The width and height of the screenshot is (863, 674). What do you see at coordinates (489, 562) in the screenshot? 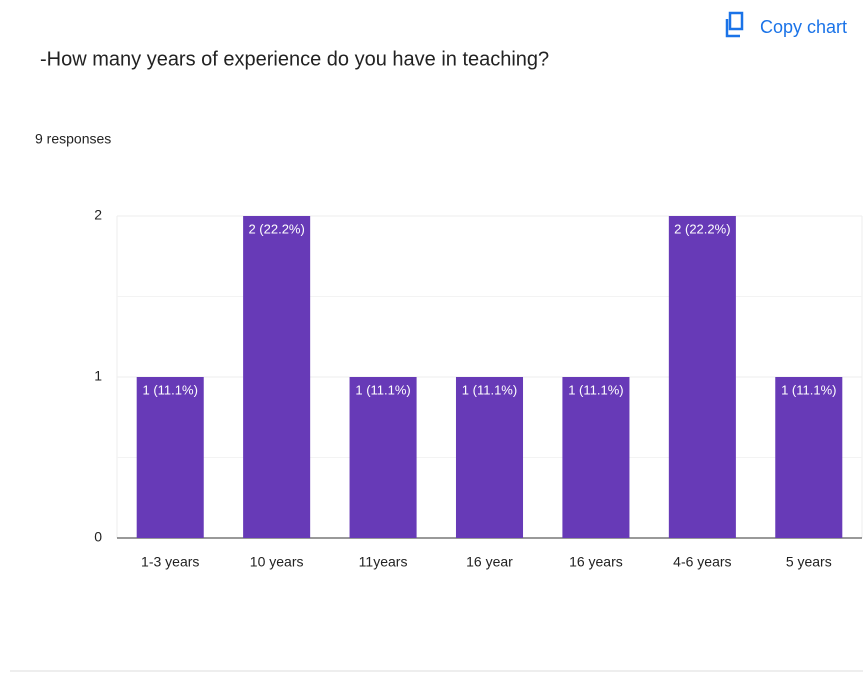
I see `x-tick-label: 16 year` at bounding box center [489, 562].